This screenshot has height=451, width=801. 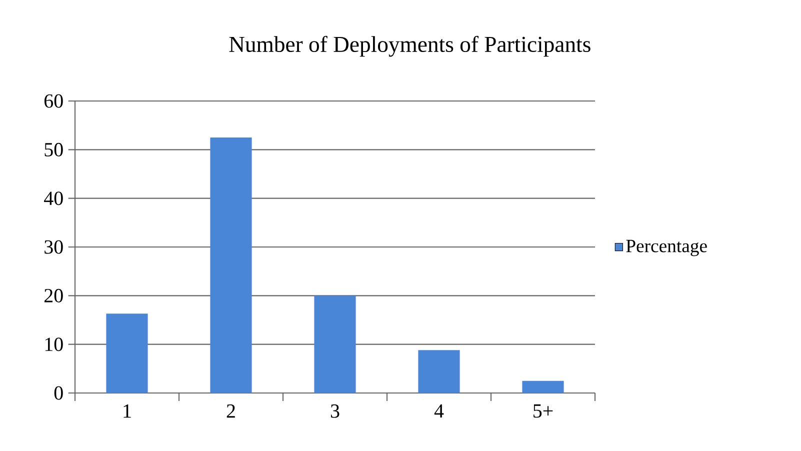 I want to click on y-tick-label: 30, so click(x=53, y=247).